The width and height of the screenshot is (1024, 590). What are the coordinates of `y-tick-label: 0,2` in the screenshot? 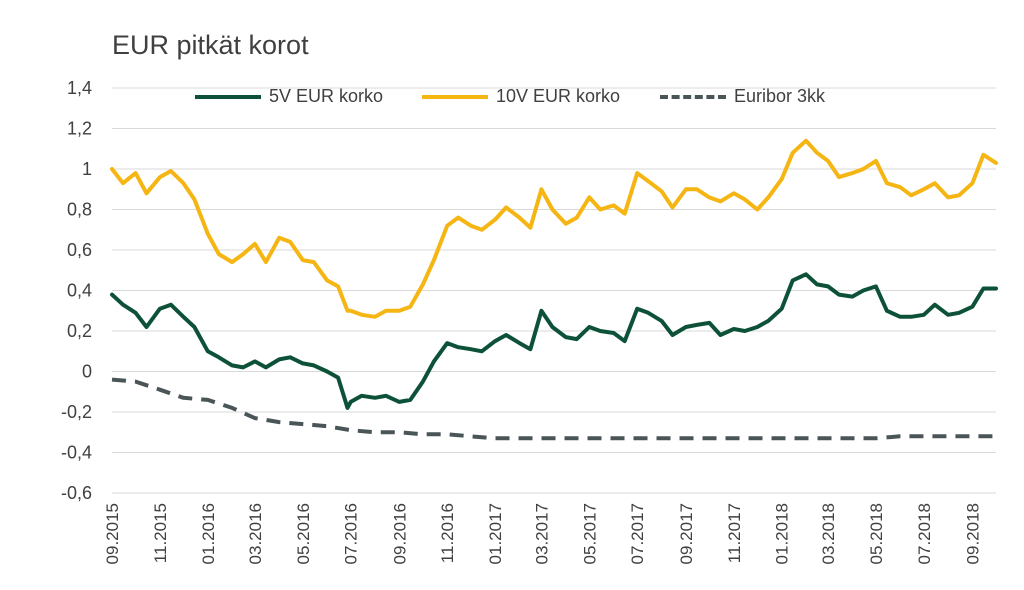 It's located at (79, 331).